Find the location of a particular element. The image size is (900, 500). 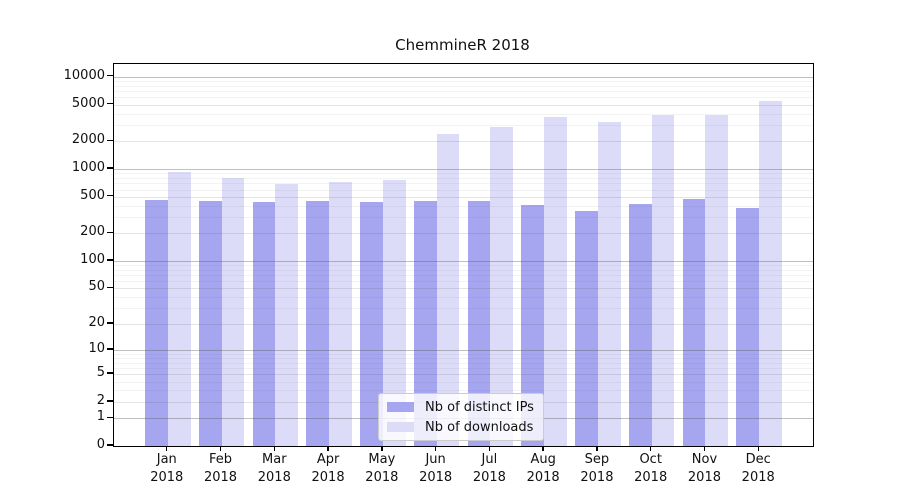

bar-ips-aug is located at coordinates (533, 325).